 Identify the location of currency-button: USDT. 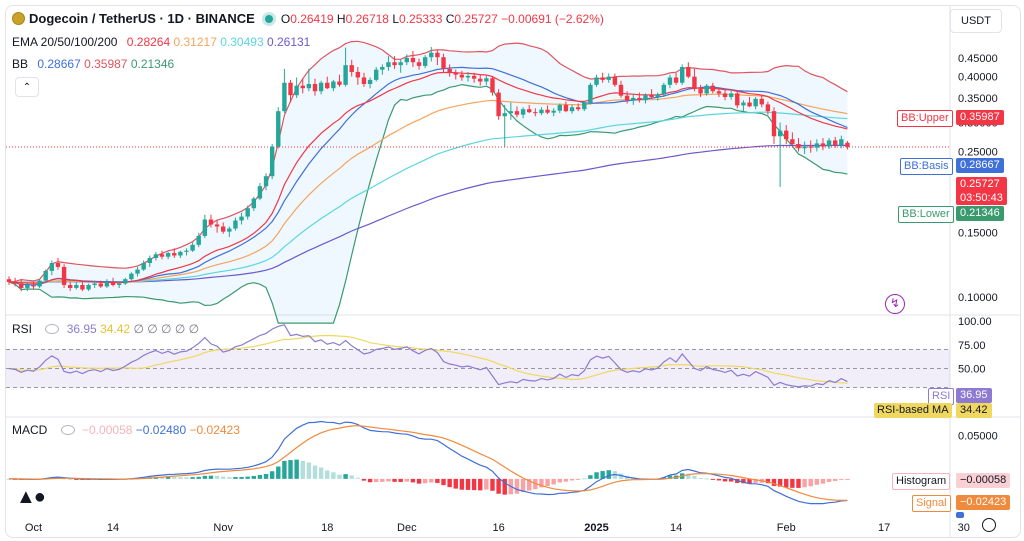
(976, 21).